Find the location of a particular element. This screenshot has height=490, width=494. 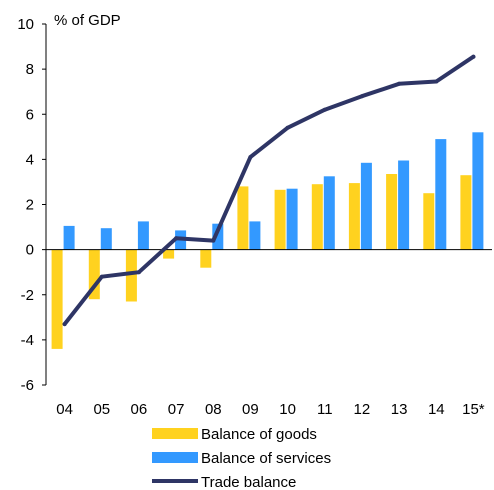

x-tick-label-04: 04 is located at coordinates (64, 409).